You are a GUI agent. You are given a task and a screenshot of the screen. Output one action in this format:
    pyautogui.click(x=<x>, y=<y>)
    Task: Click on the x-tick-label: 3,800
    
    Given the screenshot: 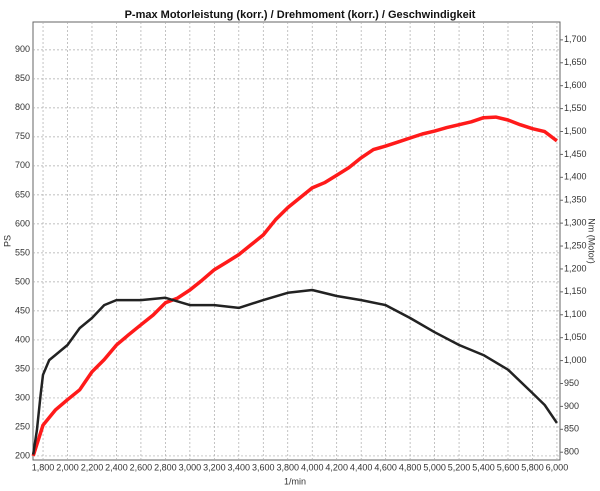 What is the action you would take?
    pyautogui.click(x=287, y=467)
    